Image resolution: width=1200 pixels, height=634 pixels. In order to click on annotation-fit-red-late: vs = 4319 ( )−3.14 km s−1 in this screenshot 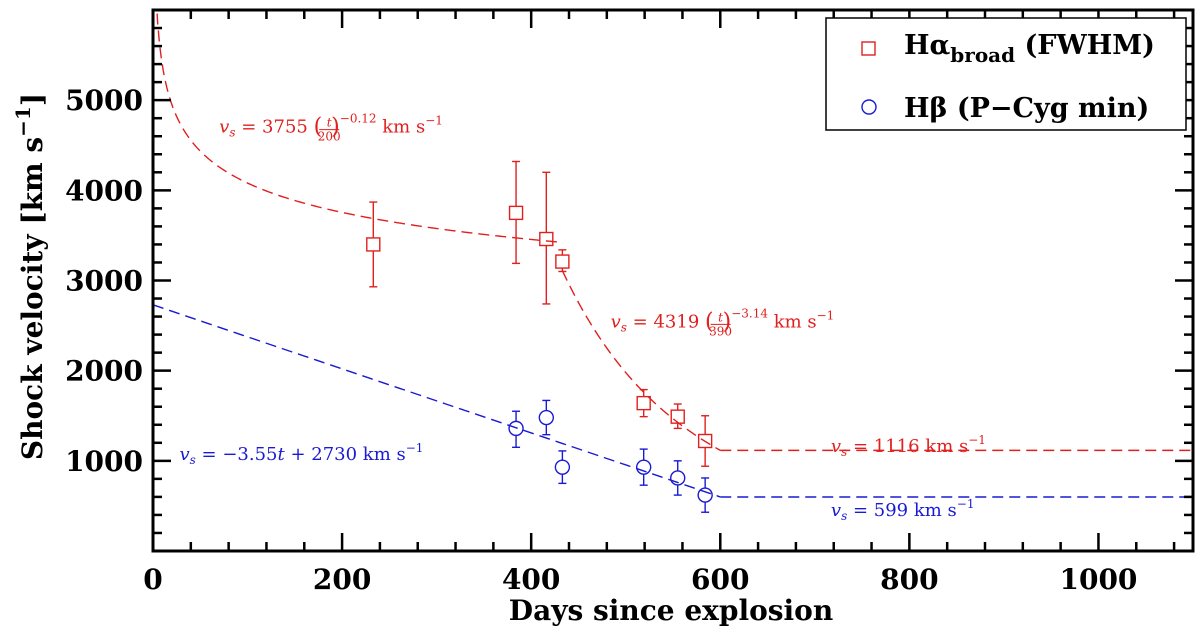, I will do `click(723, 320)`.